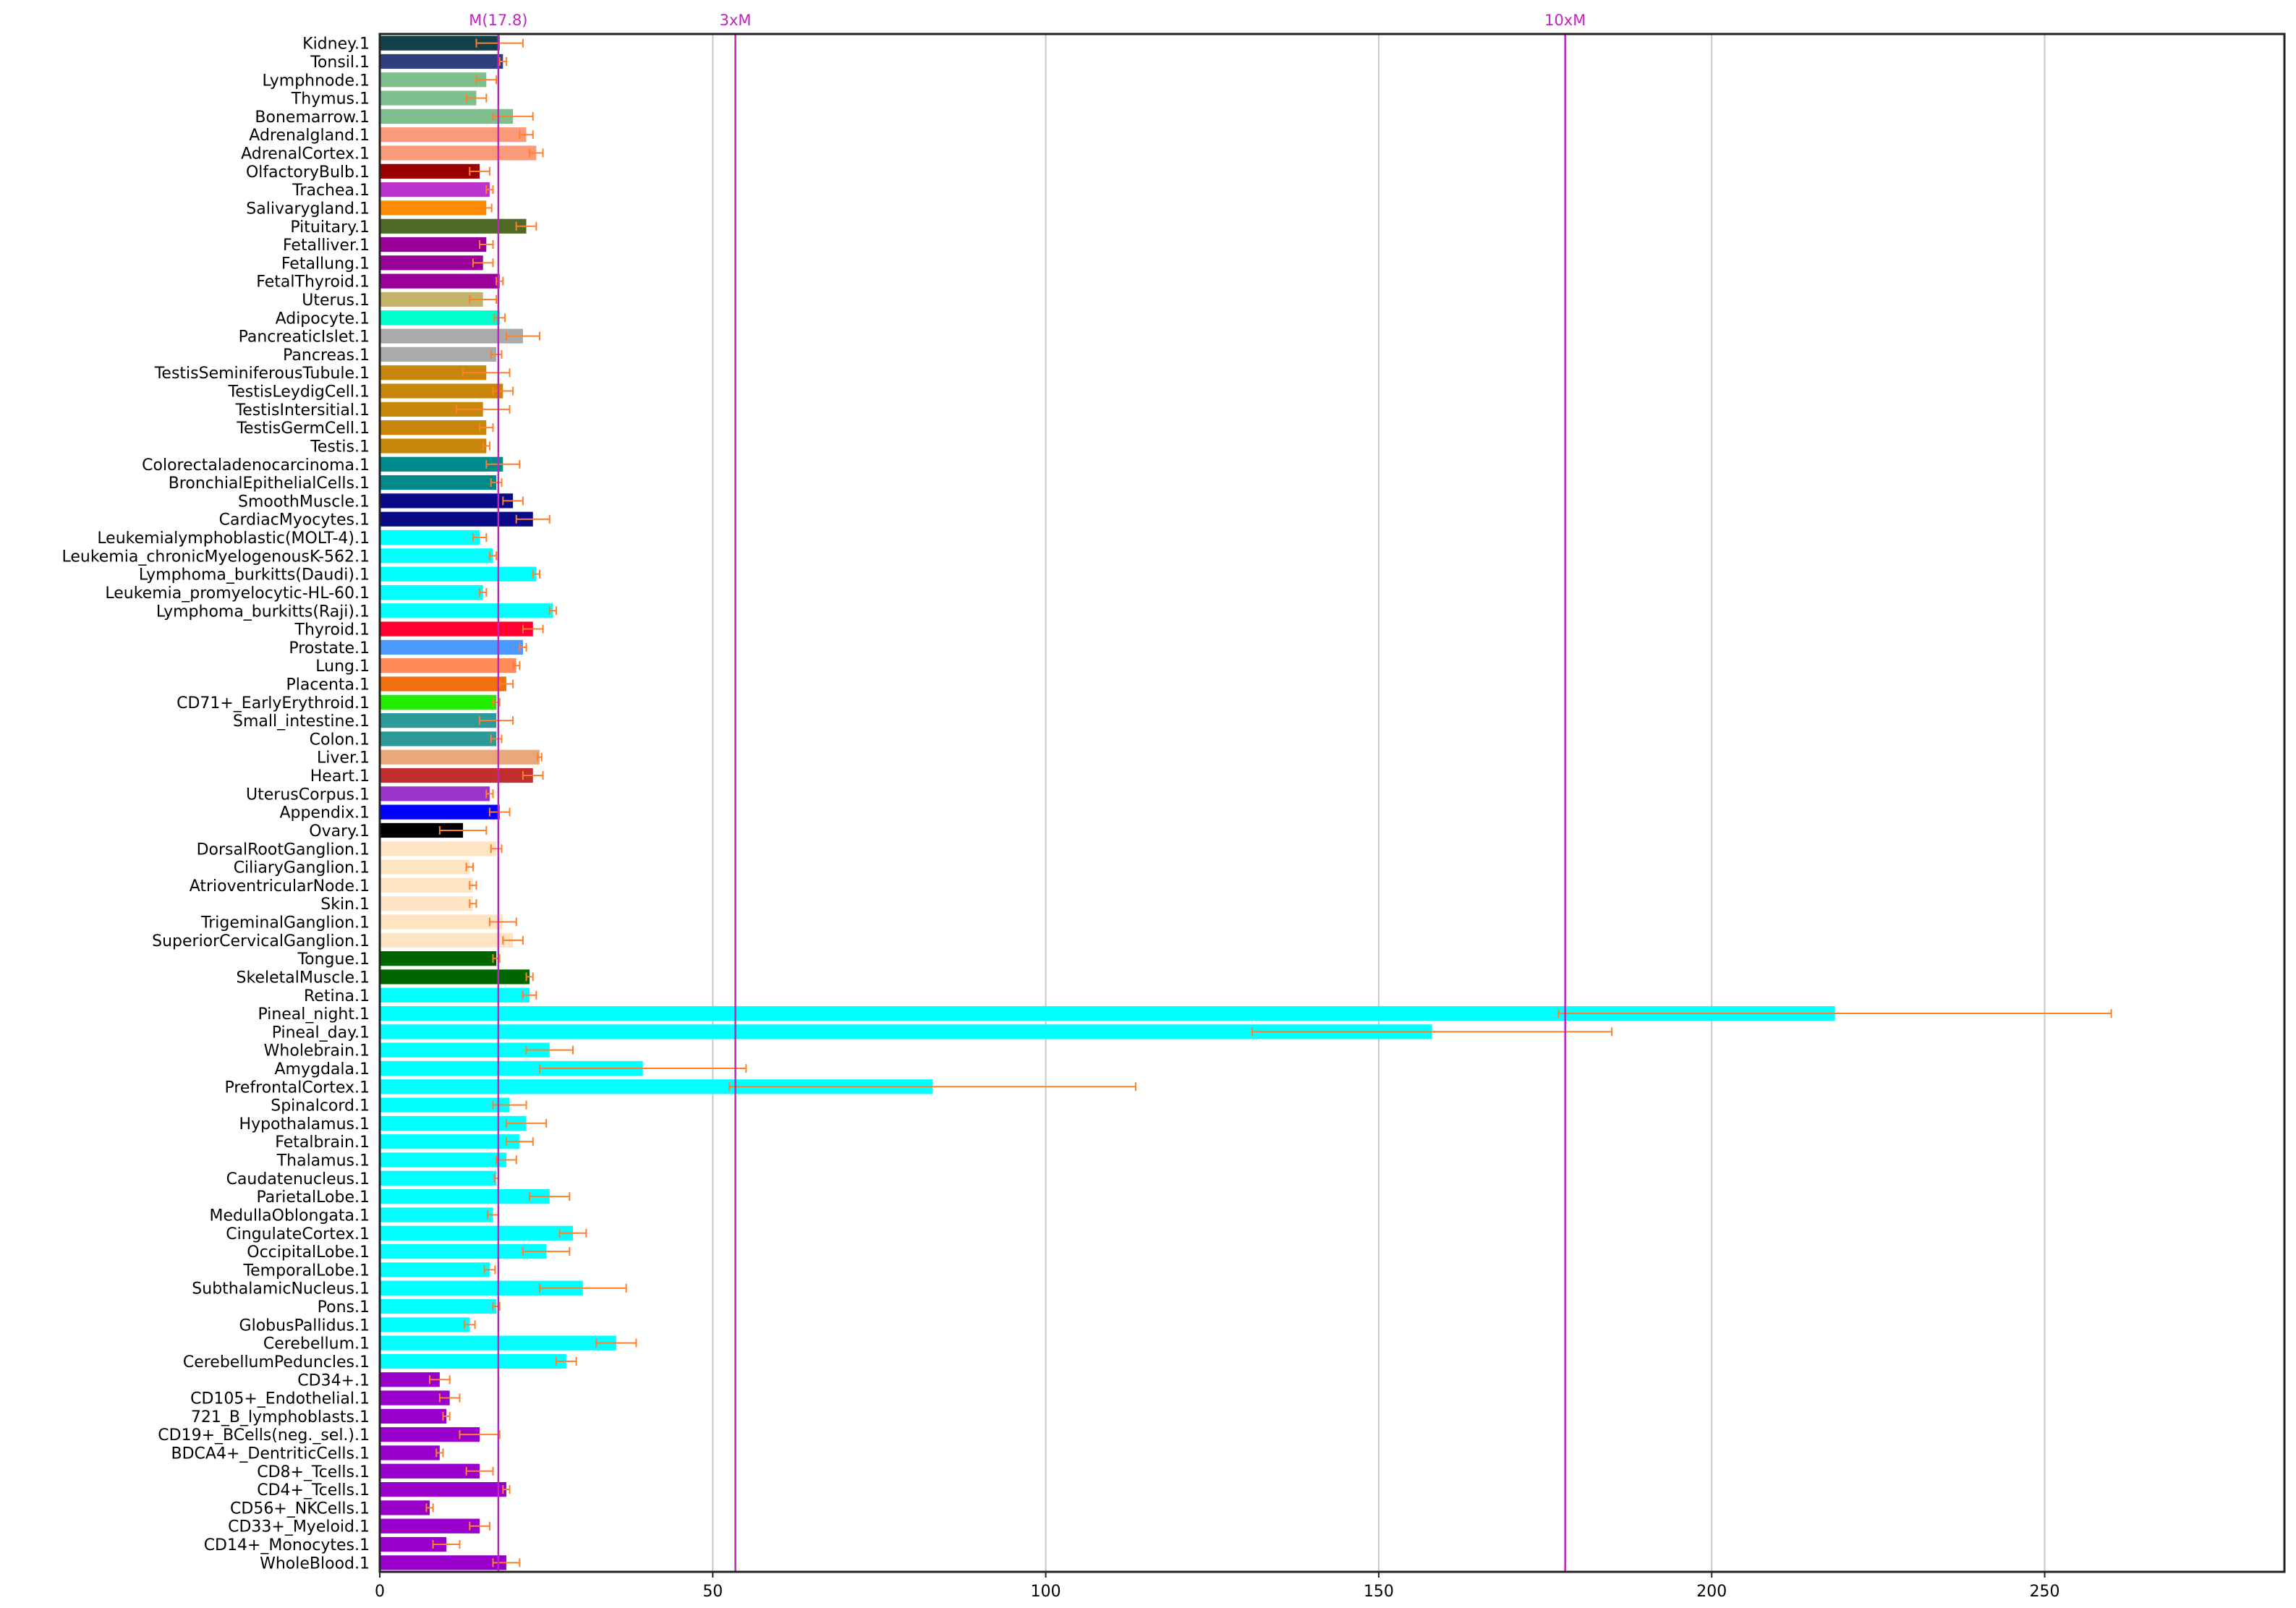 This screenshot has height=1608, width=2296. Describe the element at coordinates (336, 301) in the screenshot. I see `category-label: Uterus.1` at that location.